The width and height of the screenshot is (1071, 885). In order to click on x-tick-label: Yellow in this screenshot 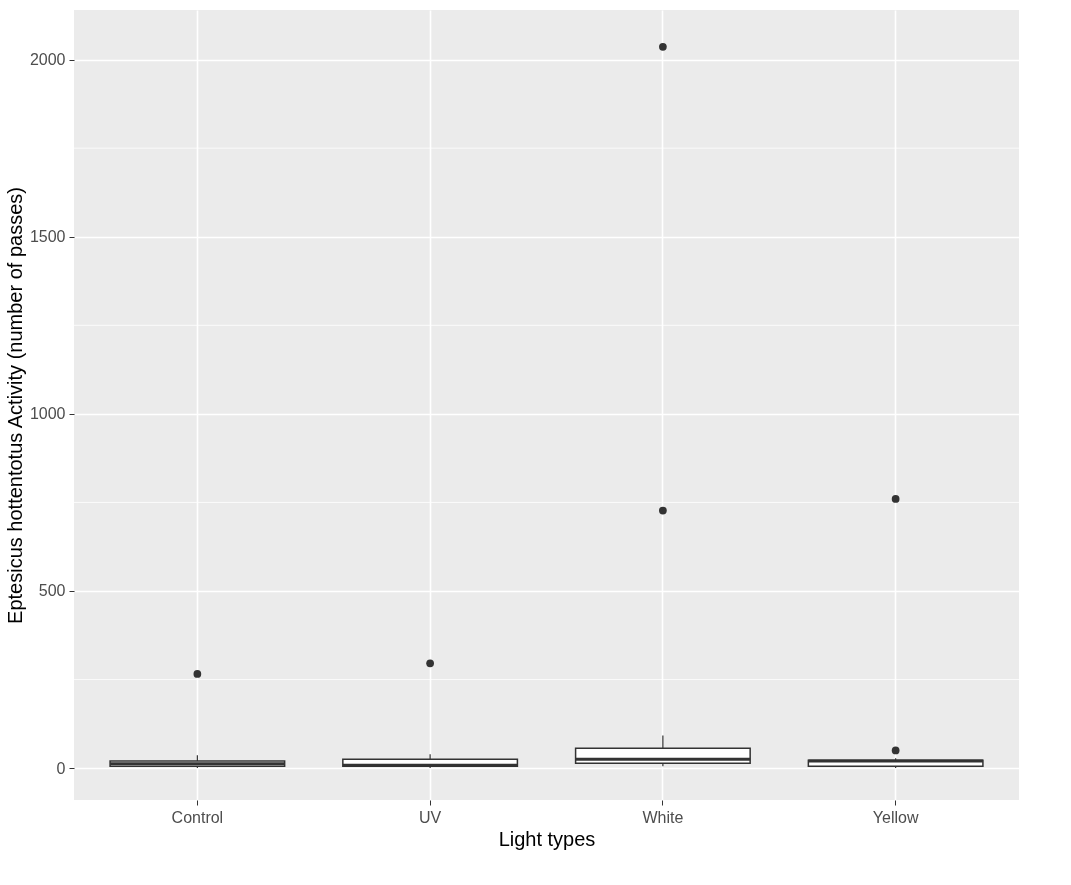, I will do `click(895, 817)`.